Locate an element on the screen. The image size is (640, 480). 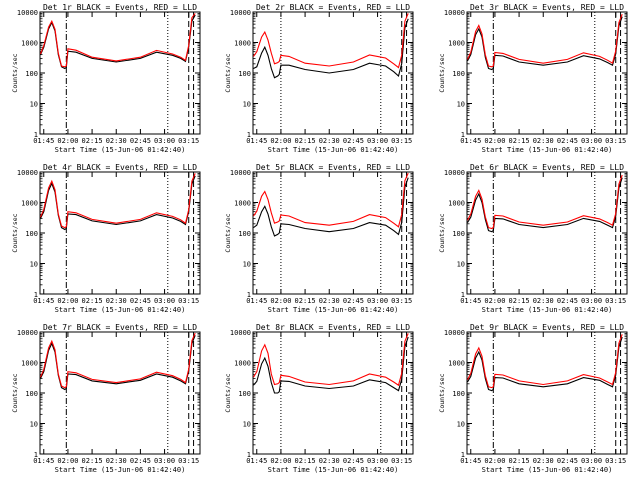
panel-title: Det 4r BLACK = Events, RED = LLD is located at coordinates (120, 167).